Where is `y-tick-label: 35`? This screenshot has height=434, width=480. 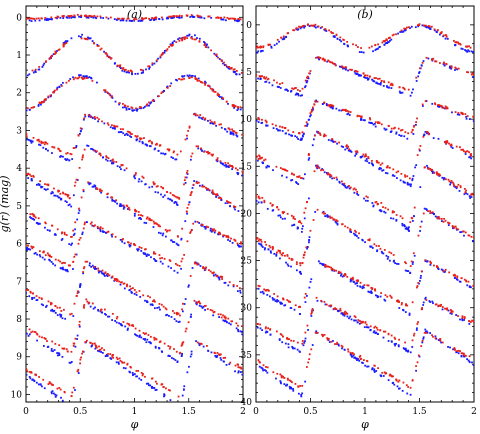 y-tick-label: 35 is located at coordinates (247, 356).